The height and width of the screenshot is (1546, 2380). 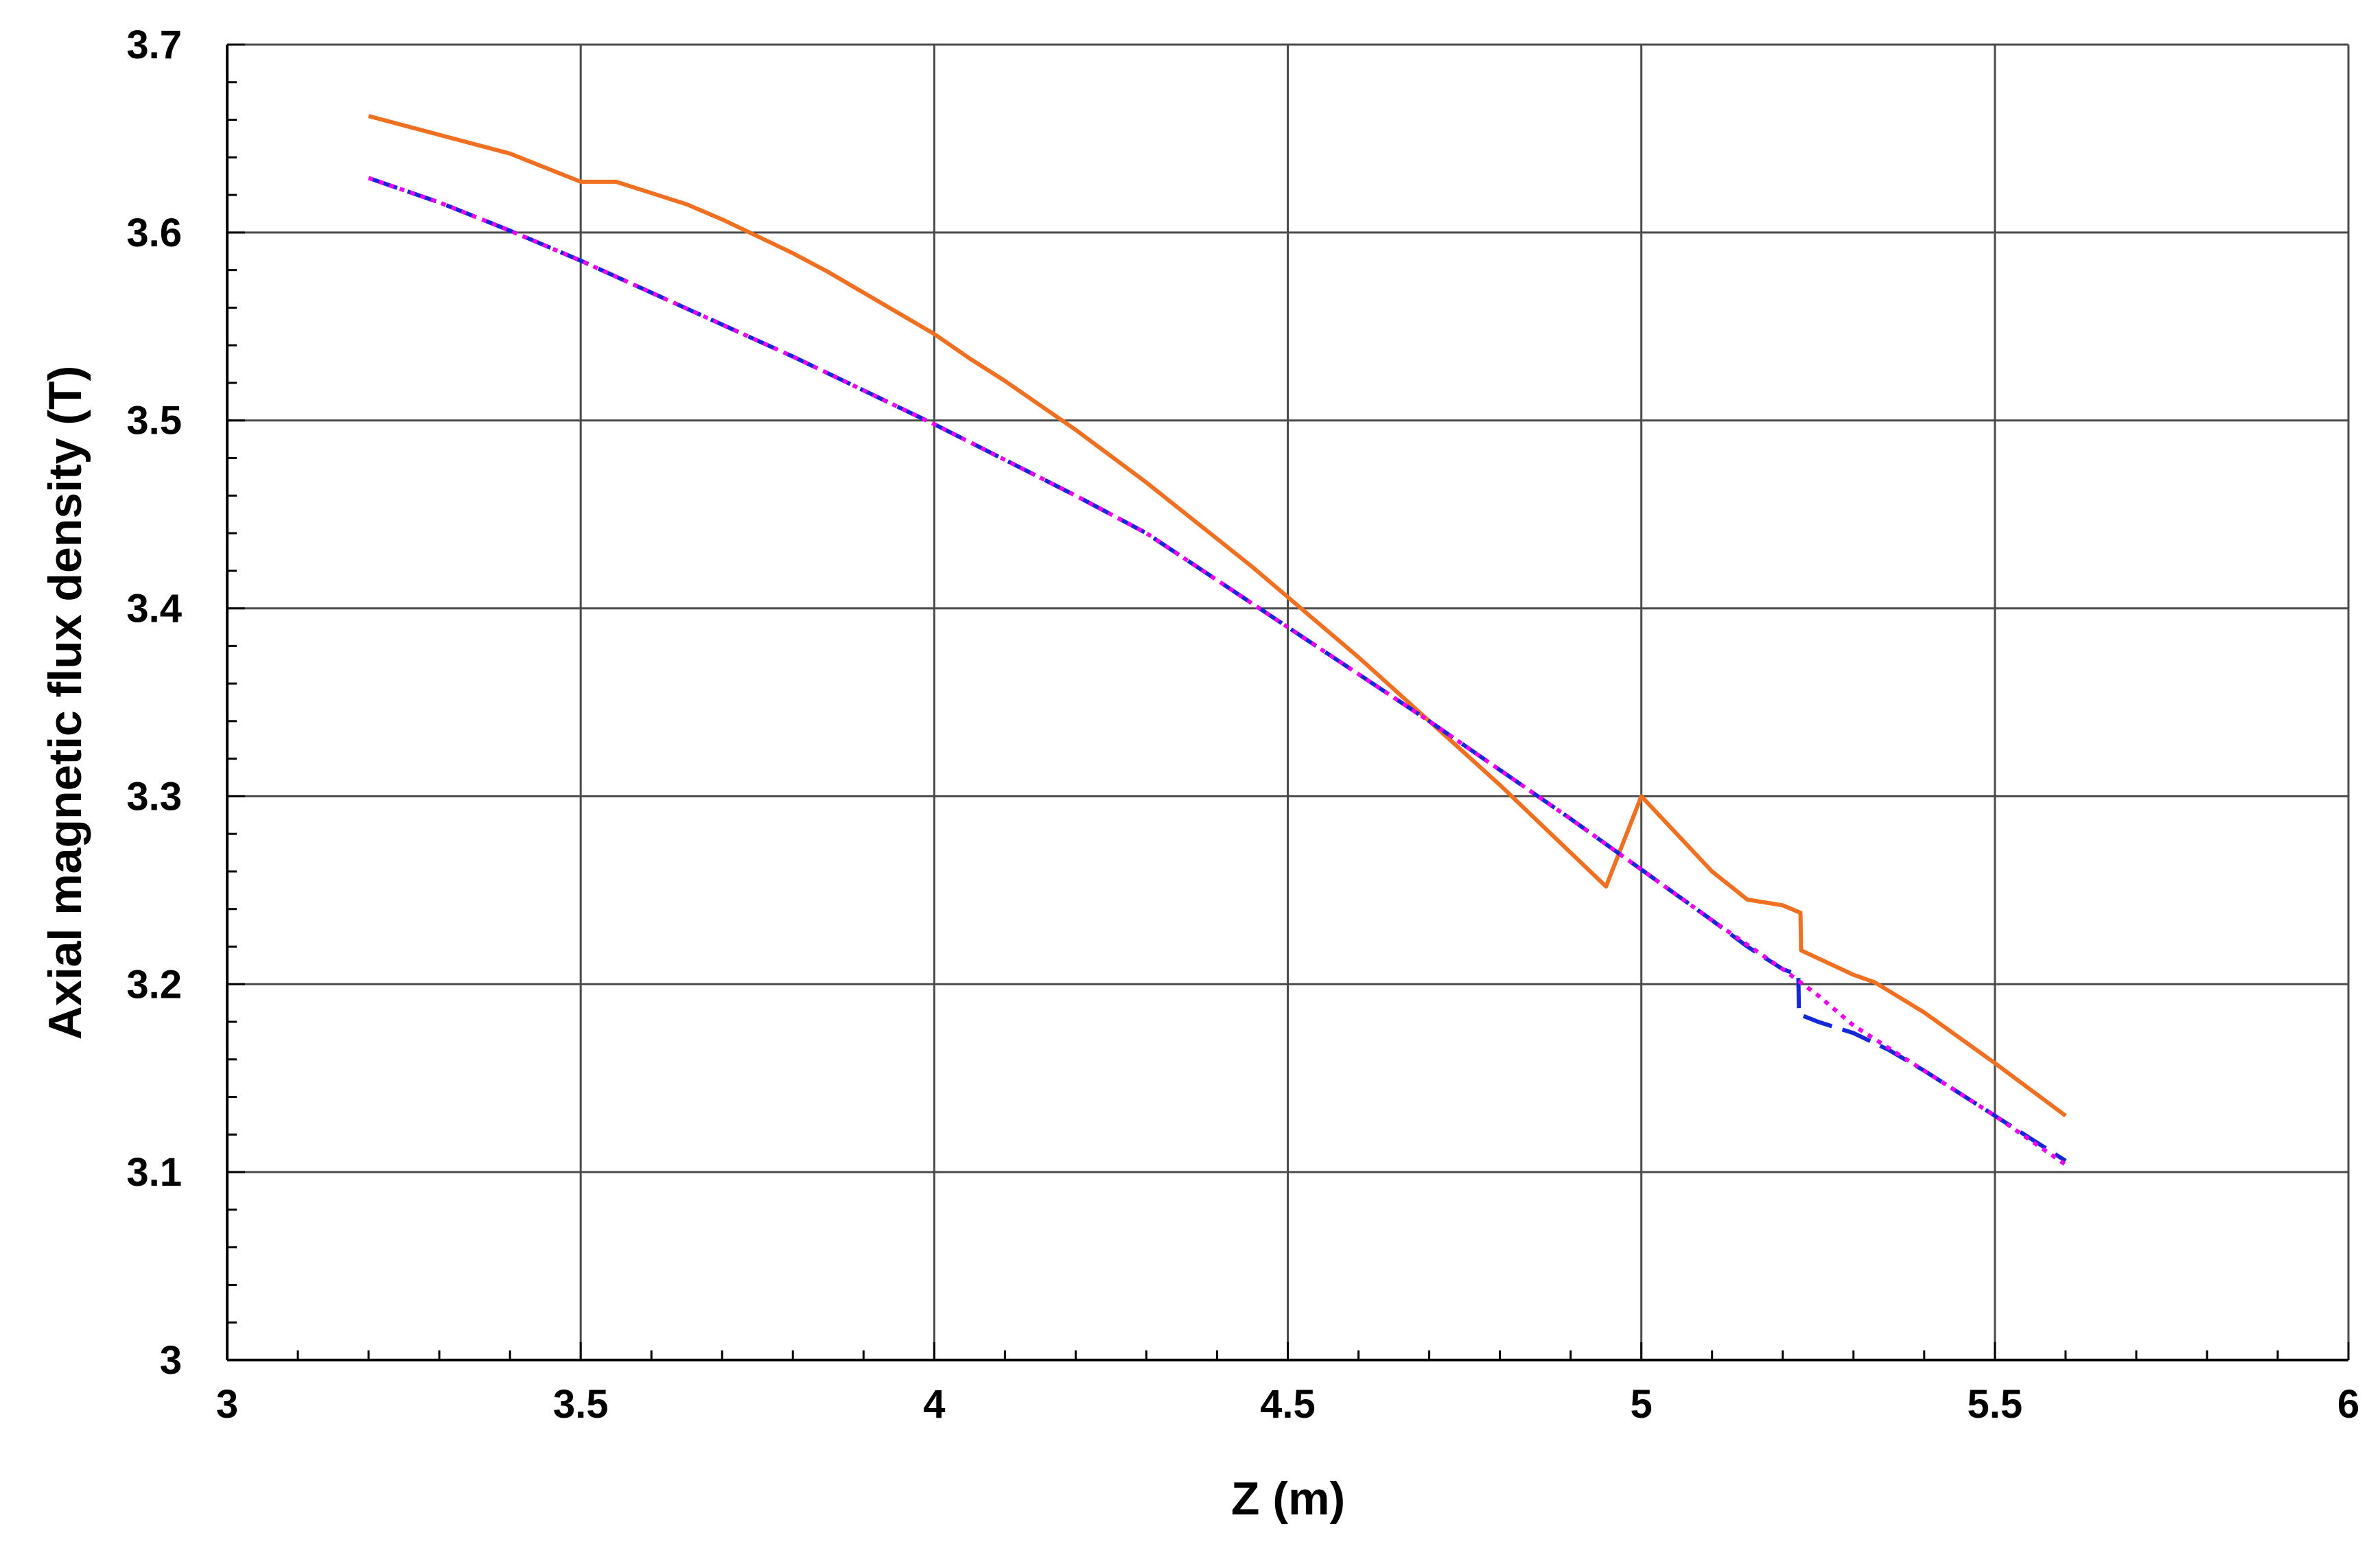 I want to click on y-tick-label: 3.1, so click(x=154, y=1172).